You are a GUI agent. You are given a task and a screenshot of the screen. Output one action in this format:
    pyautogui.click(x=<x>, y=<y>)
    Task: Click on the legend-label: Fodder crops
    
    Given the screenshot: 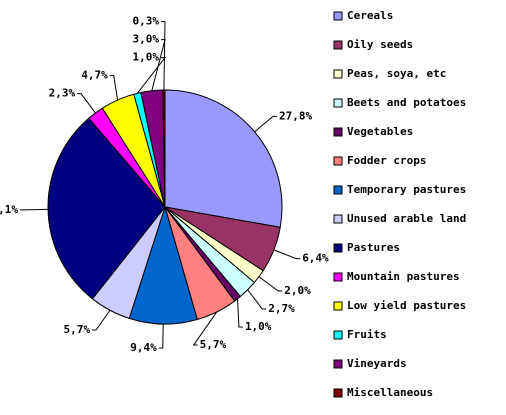 What is the action you would take?
    pyautogui.click(x=386, y=160)
    